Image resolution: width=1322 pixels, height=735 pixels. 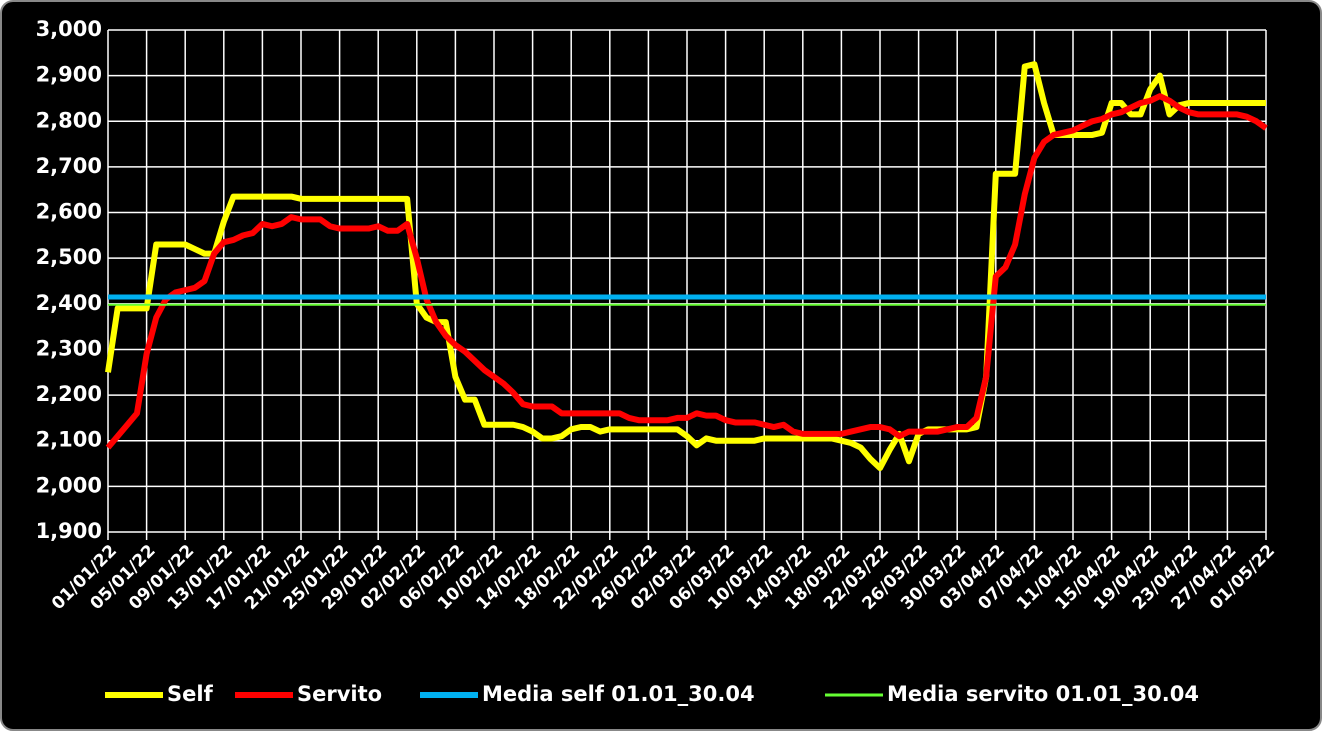 What do you see at coordinates (190, 694) in the screenshot?
I see `legend-label: Self` at bounding box center [190, 694].